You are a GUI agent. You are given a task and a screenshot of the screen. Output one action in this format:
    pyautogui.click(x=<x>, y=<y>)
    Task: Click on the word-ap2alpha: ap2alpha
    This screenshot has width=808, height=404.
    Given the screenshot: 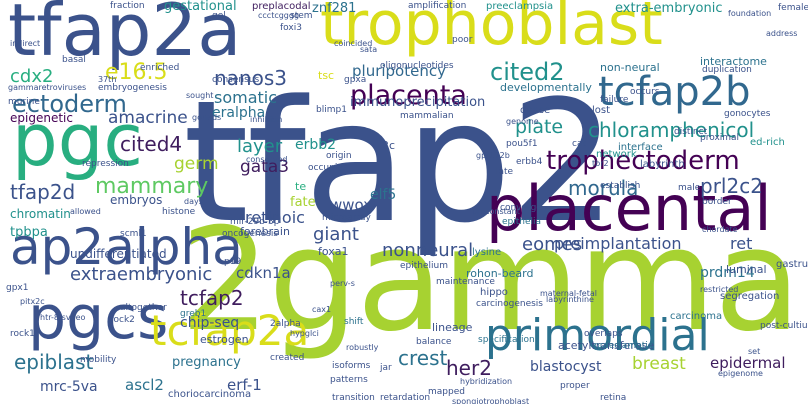 What is the action you would take?
    pyautogui.click(x=126, y=247)
    